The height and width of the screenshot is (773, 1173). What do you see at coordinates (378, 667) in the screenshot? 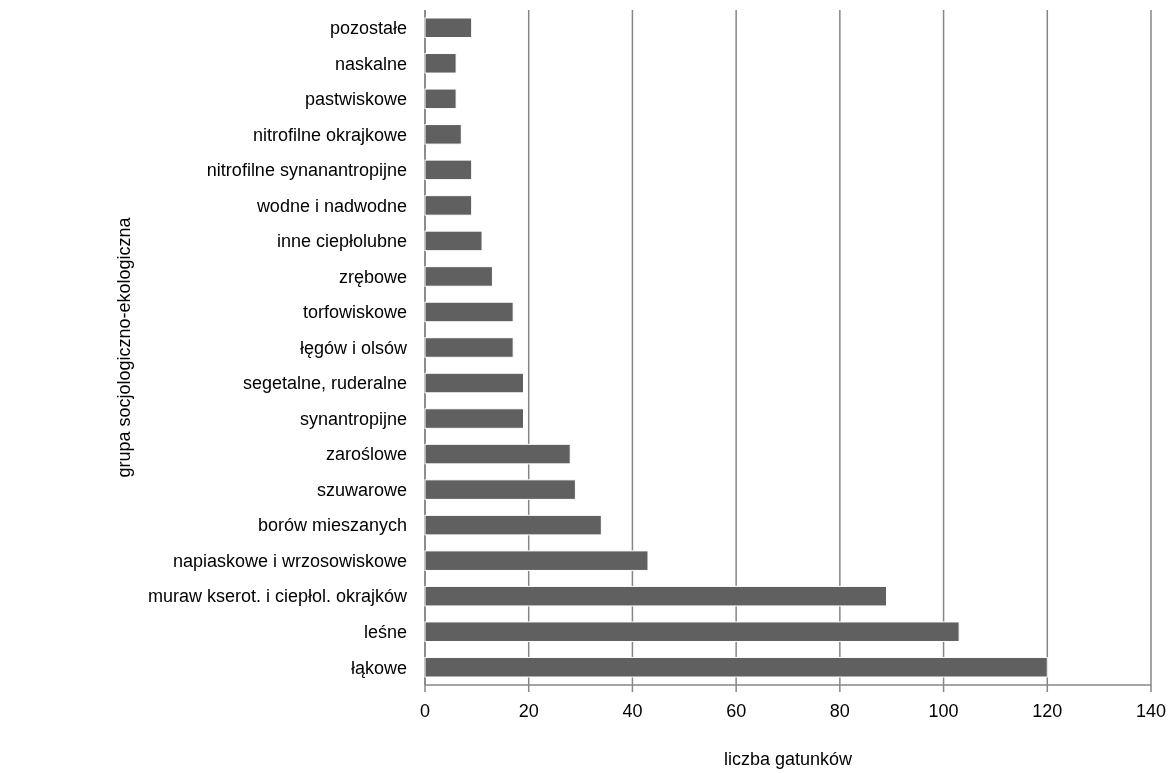
I see `y-tick-label: łąkowe` at bounding box center [378, 667].